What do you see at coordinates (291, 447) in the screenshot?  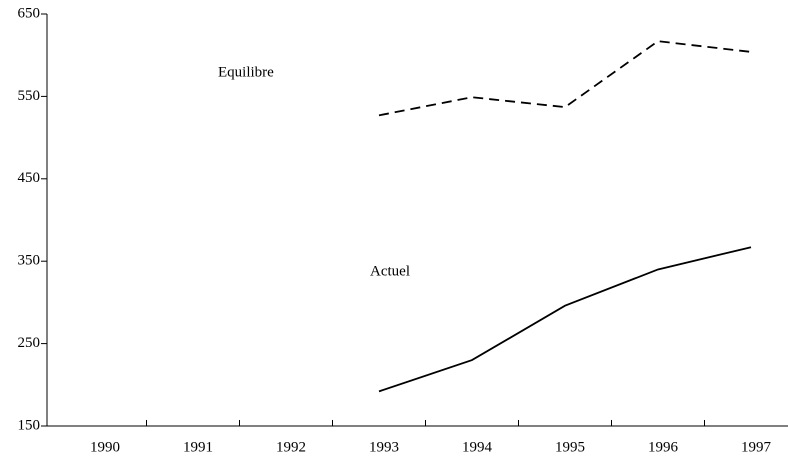 I see `x-tick-label: 1992` at bounding box center [291, 447].